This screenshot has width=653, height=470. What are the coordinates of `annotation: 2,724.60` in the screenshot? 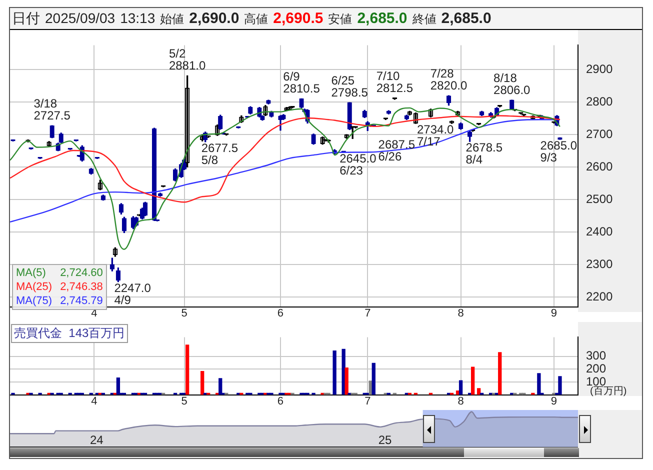 It's located at (81, 273).